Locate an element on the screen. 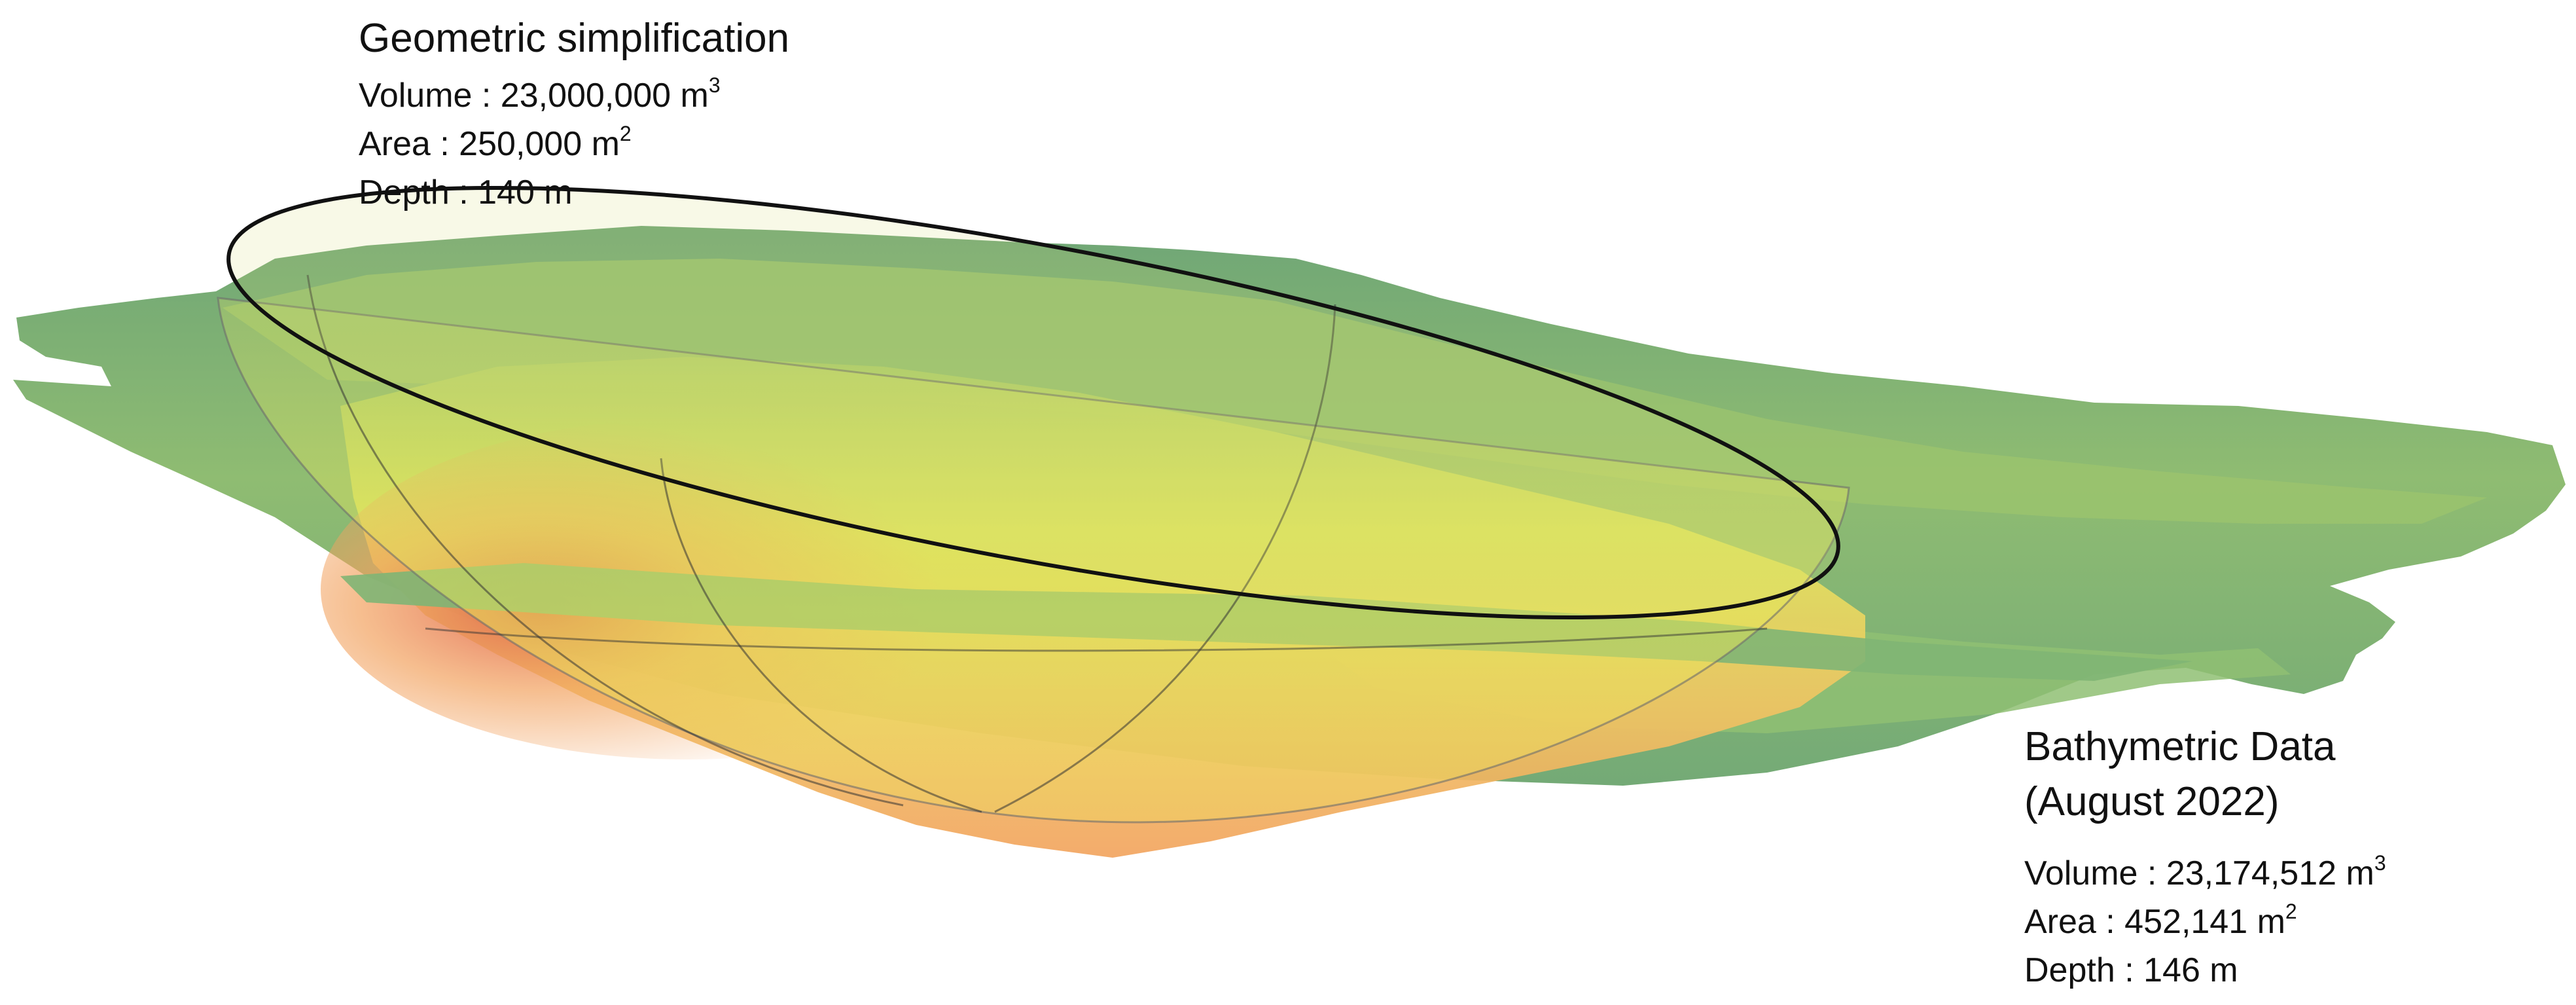  bathymetric-area: Area : 452,141 m2 is located at coordinates (2160, 920).